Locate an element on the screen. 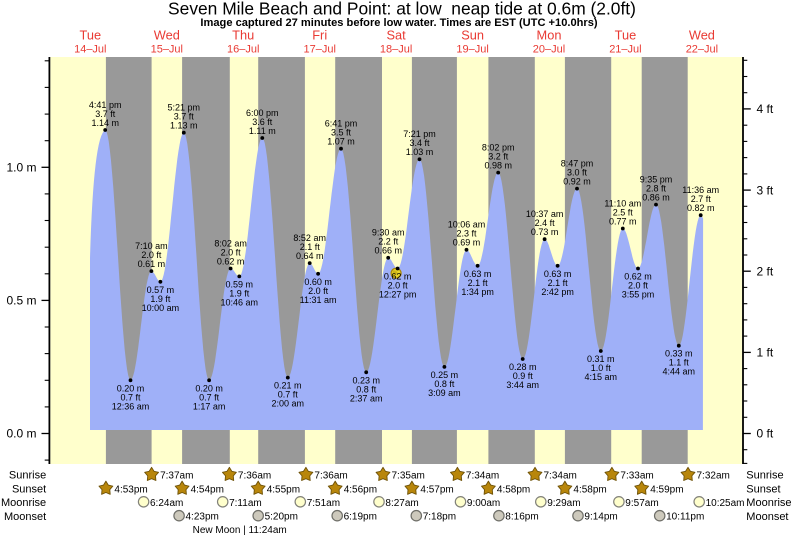  svg-text: Moonrise is located at coordinates (23, 503).